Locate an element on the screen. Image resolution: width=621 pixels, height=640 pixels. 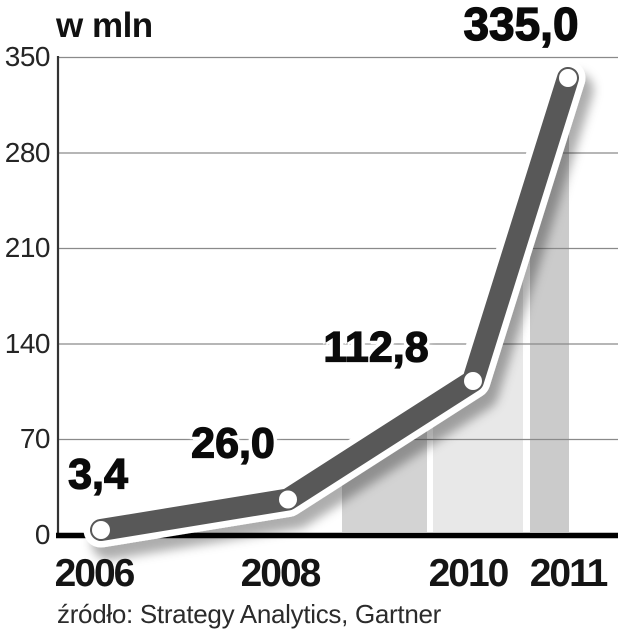
value-label-2006: 3,4 is located at coordinates (97, 474).